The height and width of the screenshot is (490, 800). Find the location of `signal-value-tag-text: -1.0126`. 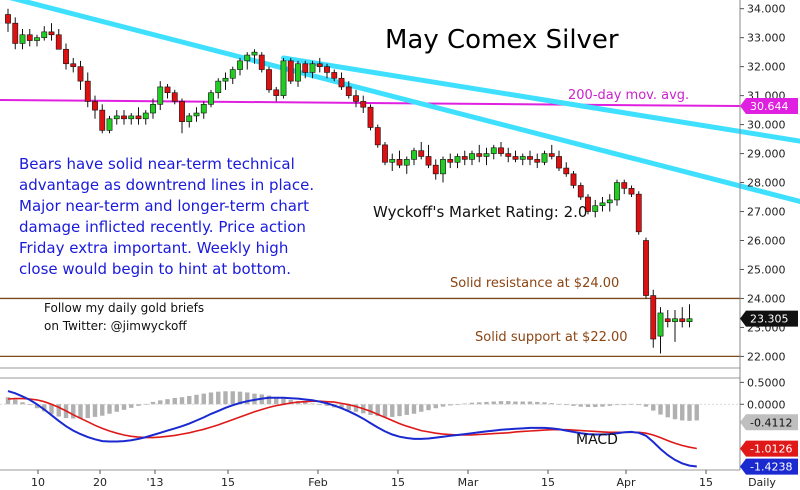

signal-value-tag-text: -1.0126 is located at coordinates (771, 449).